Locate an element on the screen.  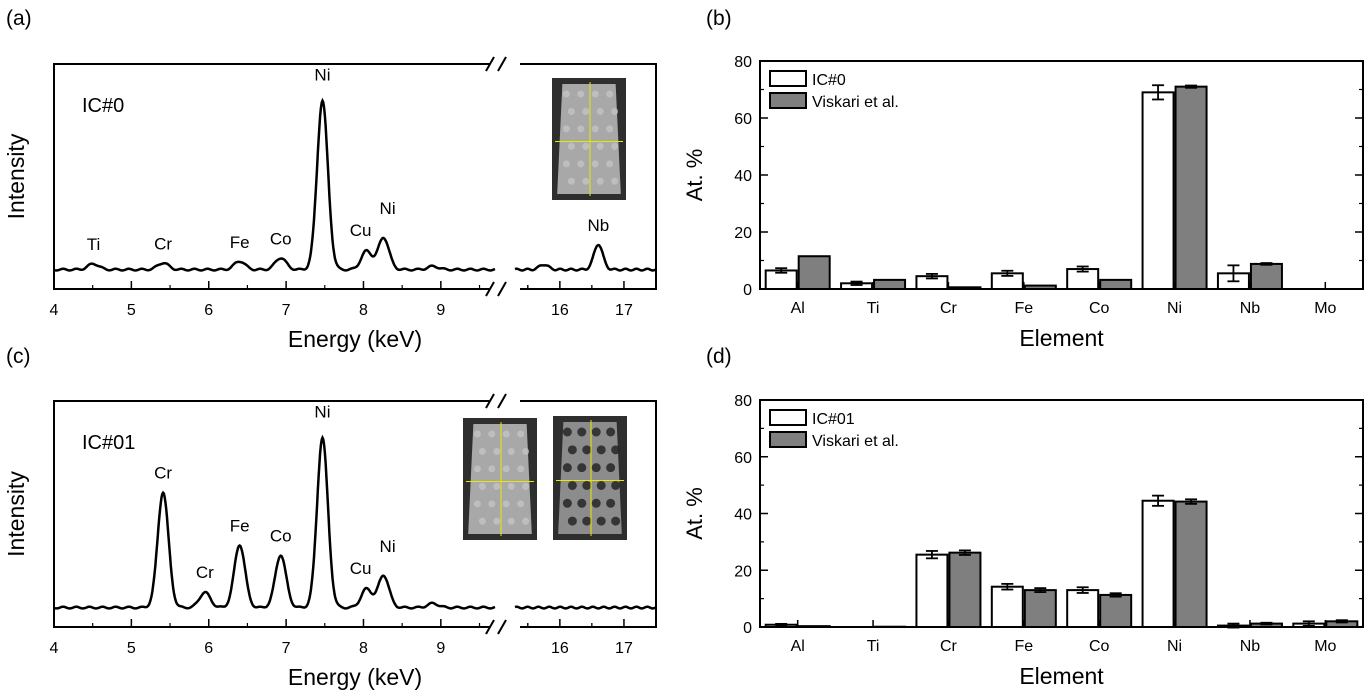
x-tick-label: 17 is located at coordinates (624, 648).